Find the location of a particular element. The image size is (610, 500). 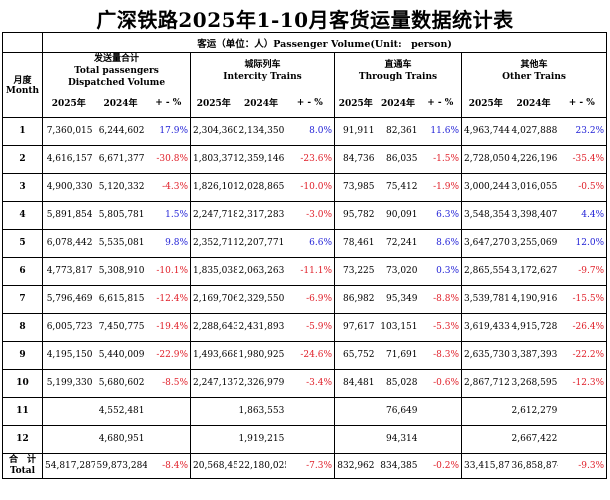

through-change-cell: 0.3% is located at coordinates (440, 271).